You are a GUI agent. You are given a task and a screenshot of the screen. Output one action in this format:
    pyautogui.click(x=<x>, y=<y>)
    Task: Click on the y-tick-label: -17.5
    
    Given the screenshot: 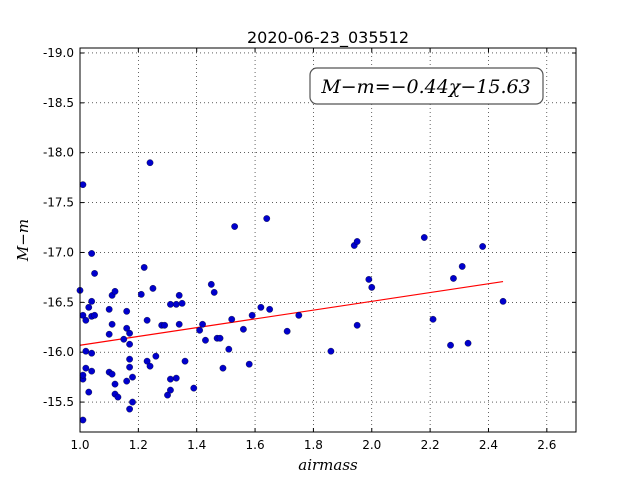 What is the action you would take?
    pyautogui.click(x=58, y=203)
    